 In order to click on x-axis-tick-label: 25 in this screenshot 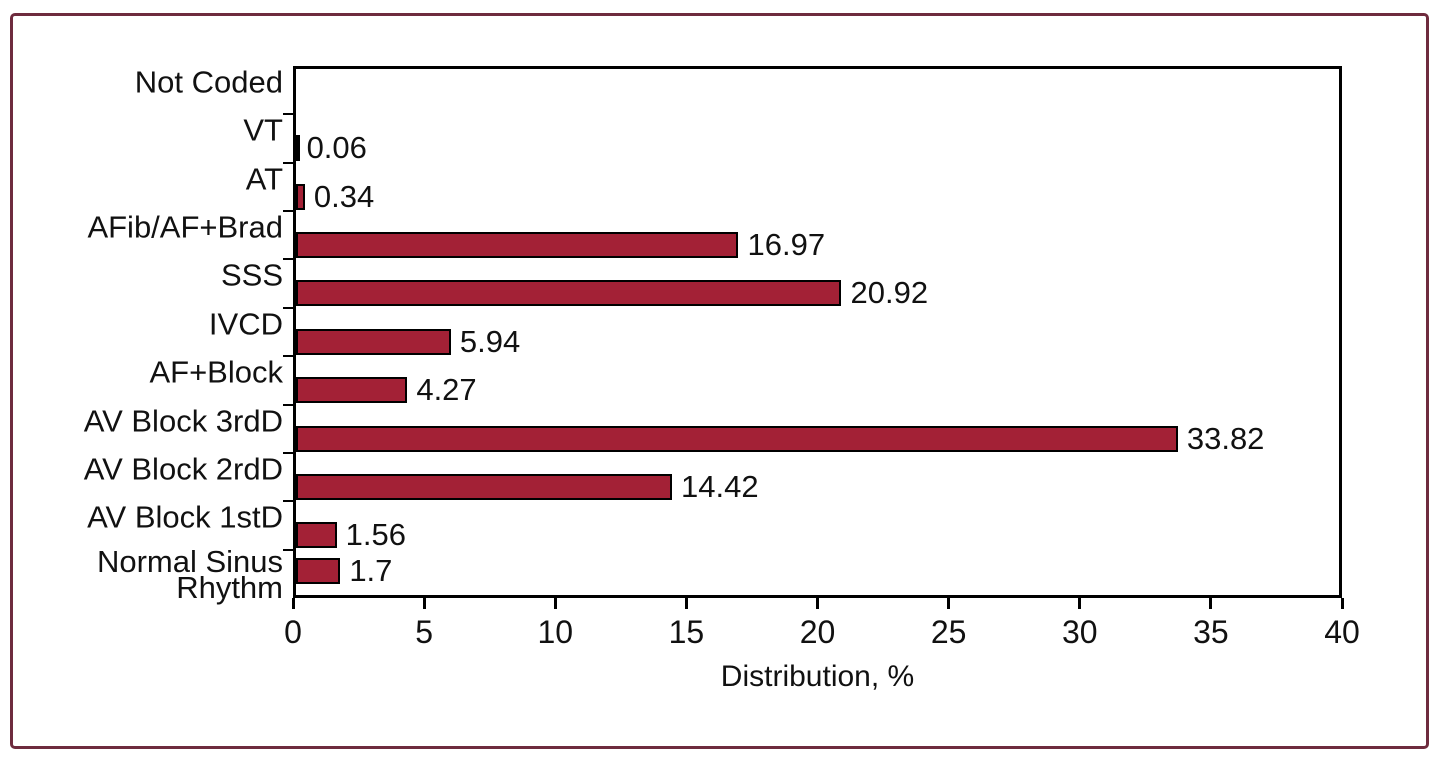, I will do `click(948, 632)`.